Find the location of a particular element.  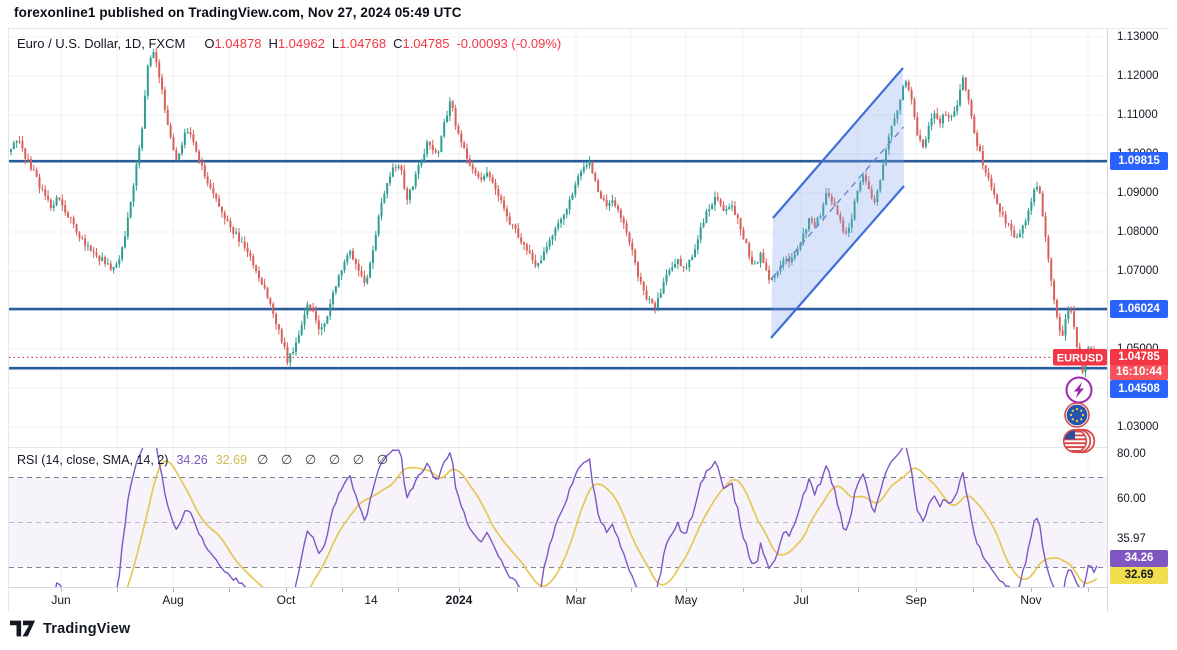

open-value: 1.04878 is located at coordinates (238, 43).